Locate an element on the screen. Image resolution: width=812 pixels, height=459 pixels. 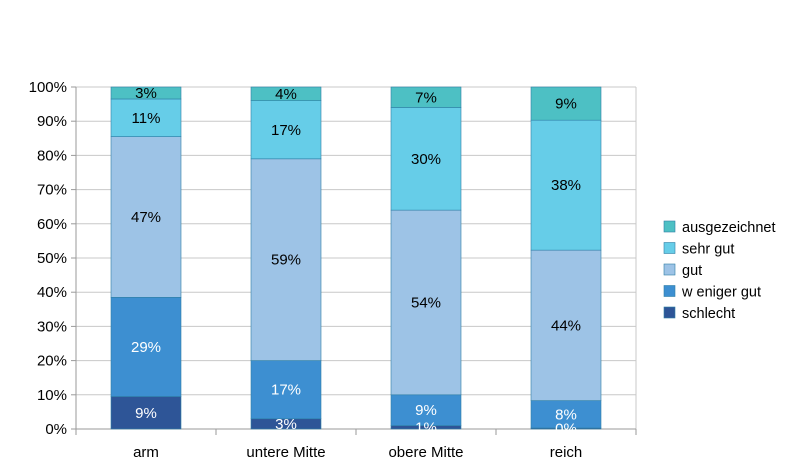
legend-label: gut is located at coordinates (692, 271).